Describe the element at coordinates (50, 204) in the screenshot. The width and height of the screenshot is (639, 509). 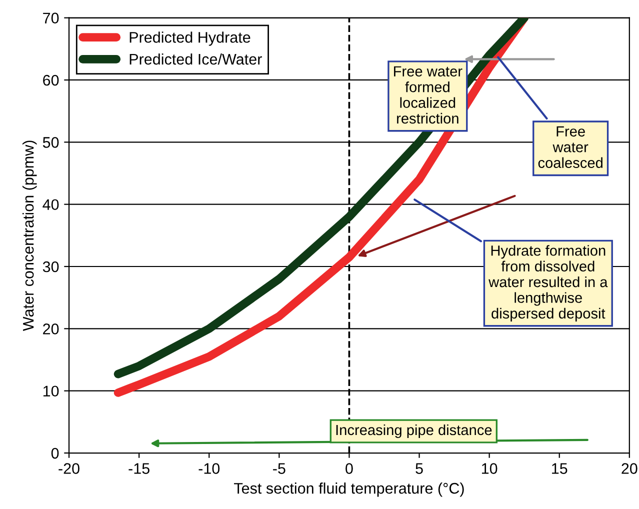
I see `y-tick-label: 40` at that location.